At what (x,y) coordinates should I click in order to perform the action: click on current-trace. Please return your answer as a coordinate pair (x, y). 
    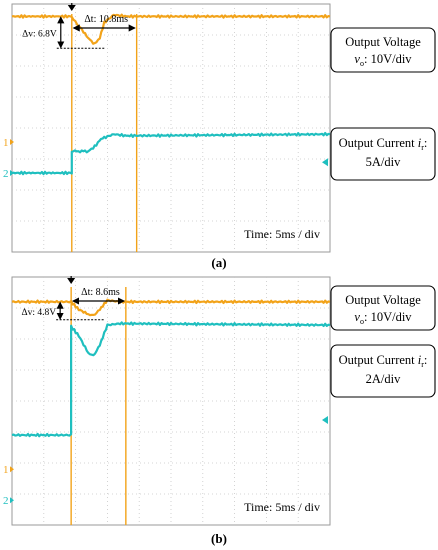
    Looking at the image, I should click on (171, 153).